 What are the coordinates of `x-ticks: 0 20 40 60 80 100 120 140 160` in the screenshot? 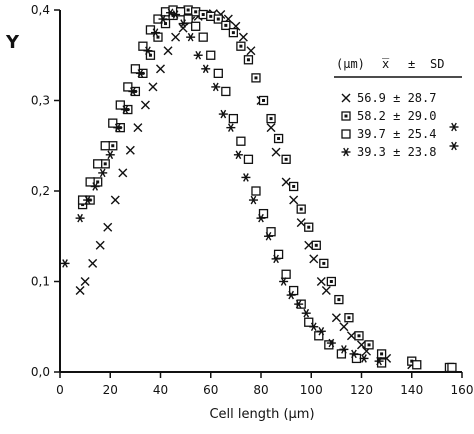 It's located at (264, 384).